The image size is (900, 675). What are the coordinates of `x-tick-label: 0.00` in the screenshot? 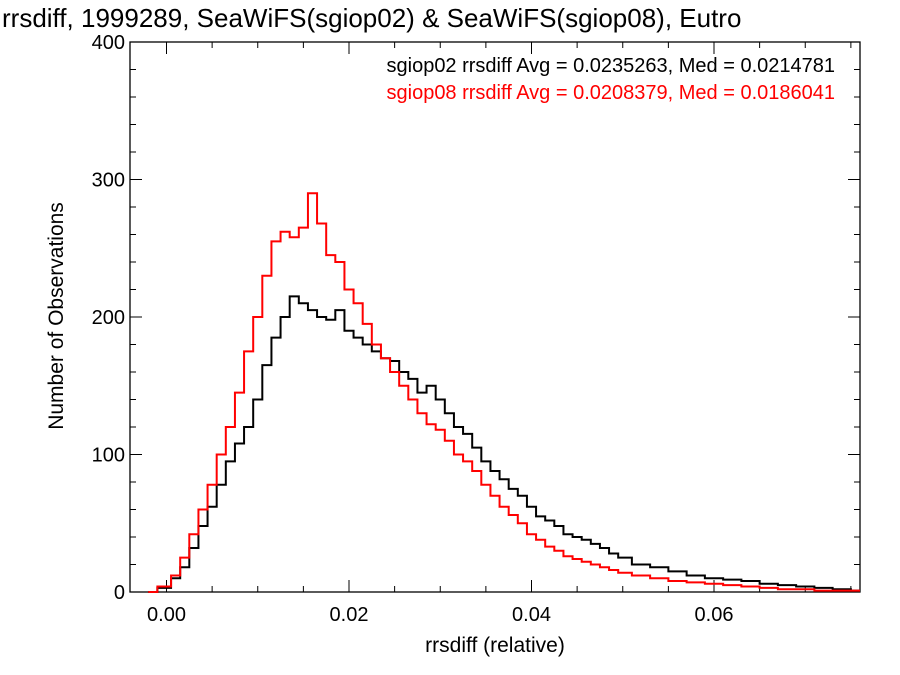 It's located at (166, 615).